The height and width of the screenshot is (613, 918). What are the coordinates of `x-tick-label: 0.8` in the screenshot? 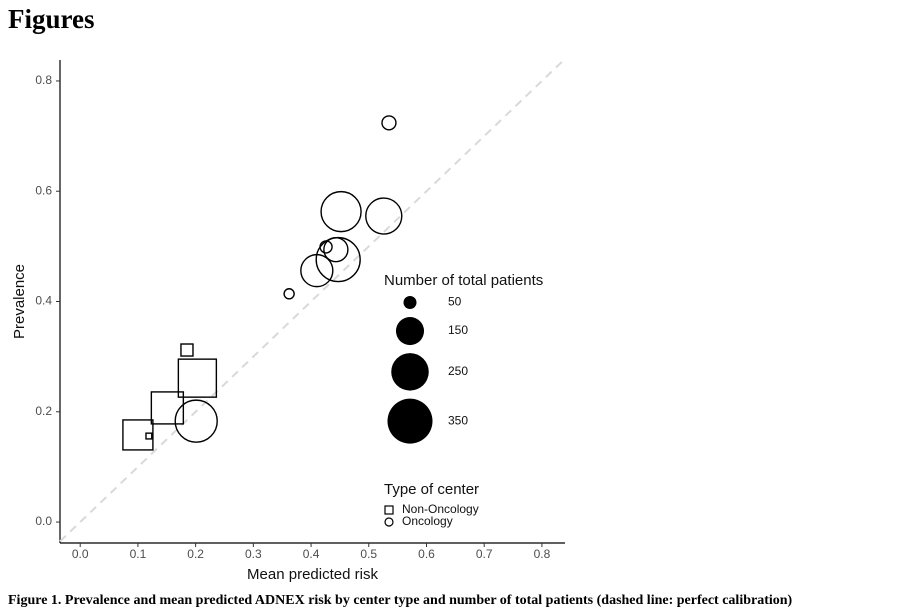 It's located at (542, 554).